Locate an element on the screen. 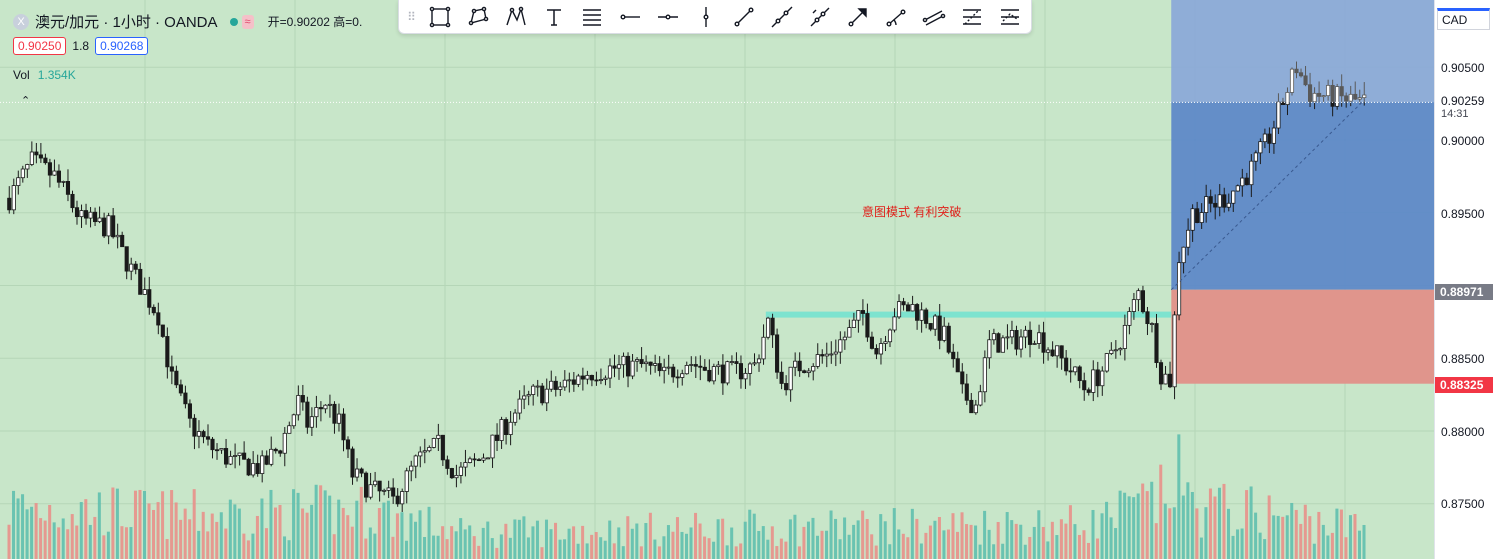  parallel-channel-tool-icon is located at coordinates (934, 16).